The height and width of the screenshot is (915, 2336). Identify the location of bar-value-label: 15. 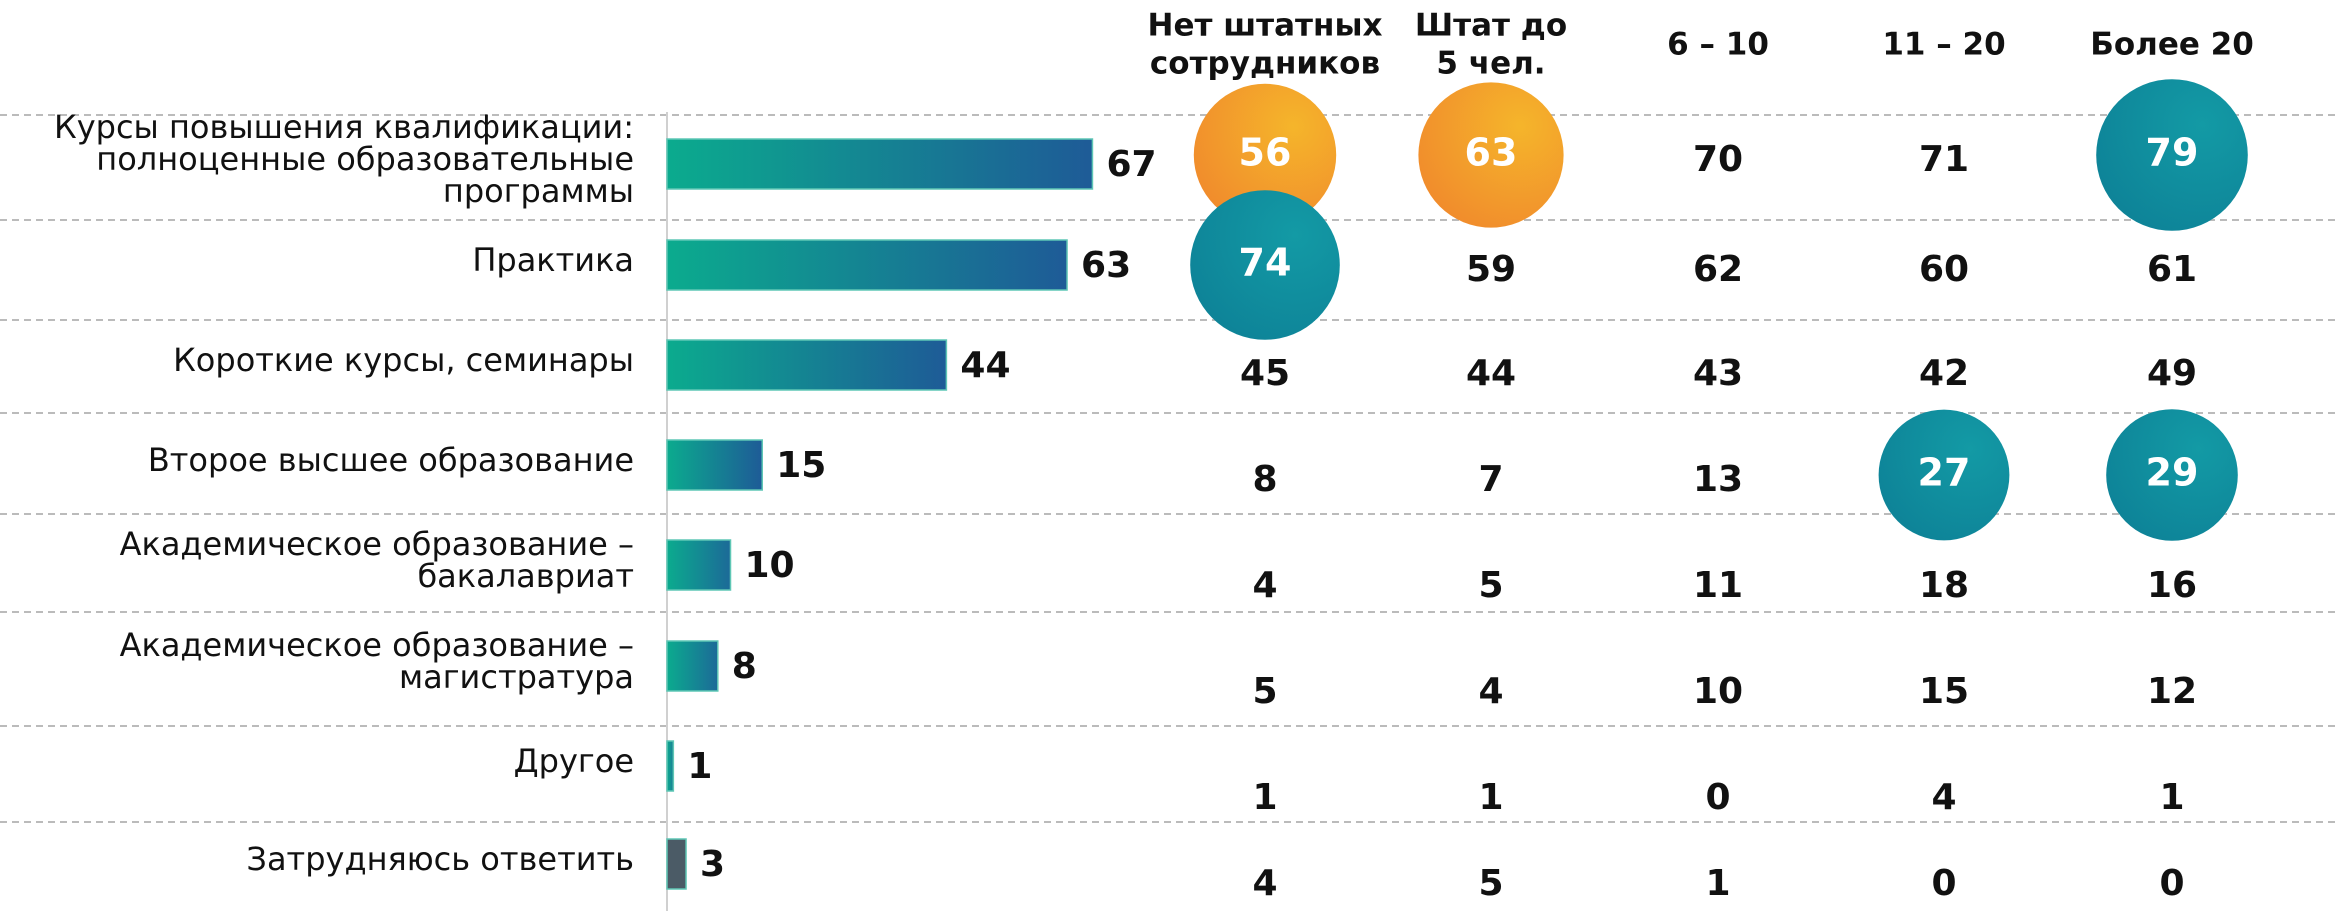
(801, 465).